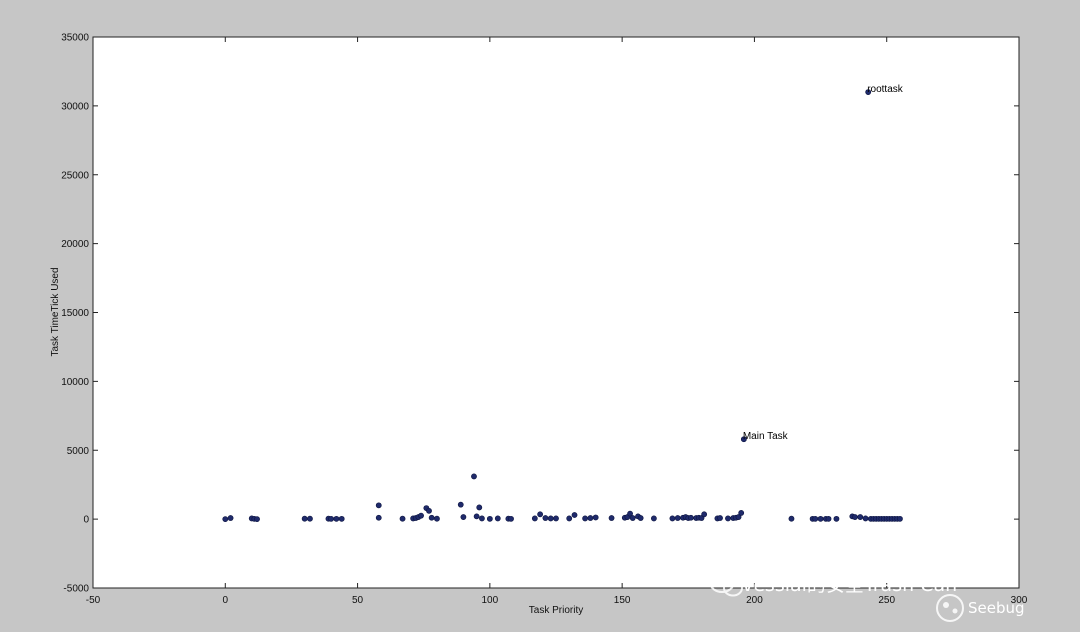 The image size is (1080, 632). What do you see at coordinates (78, 451) in the screenshot?
I see `y-tick-label: 5000` at bounding box center [78, 451].